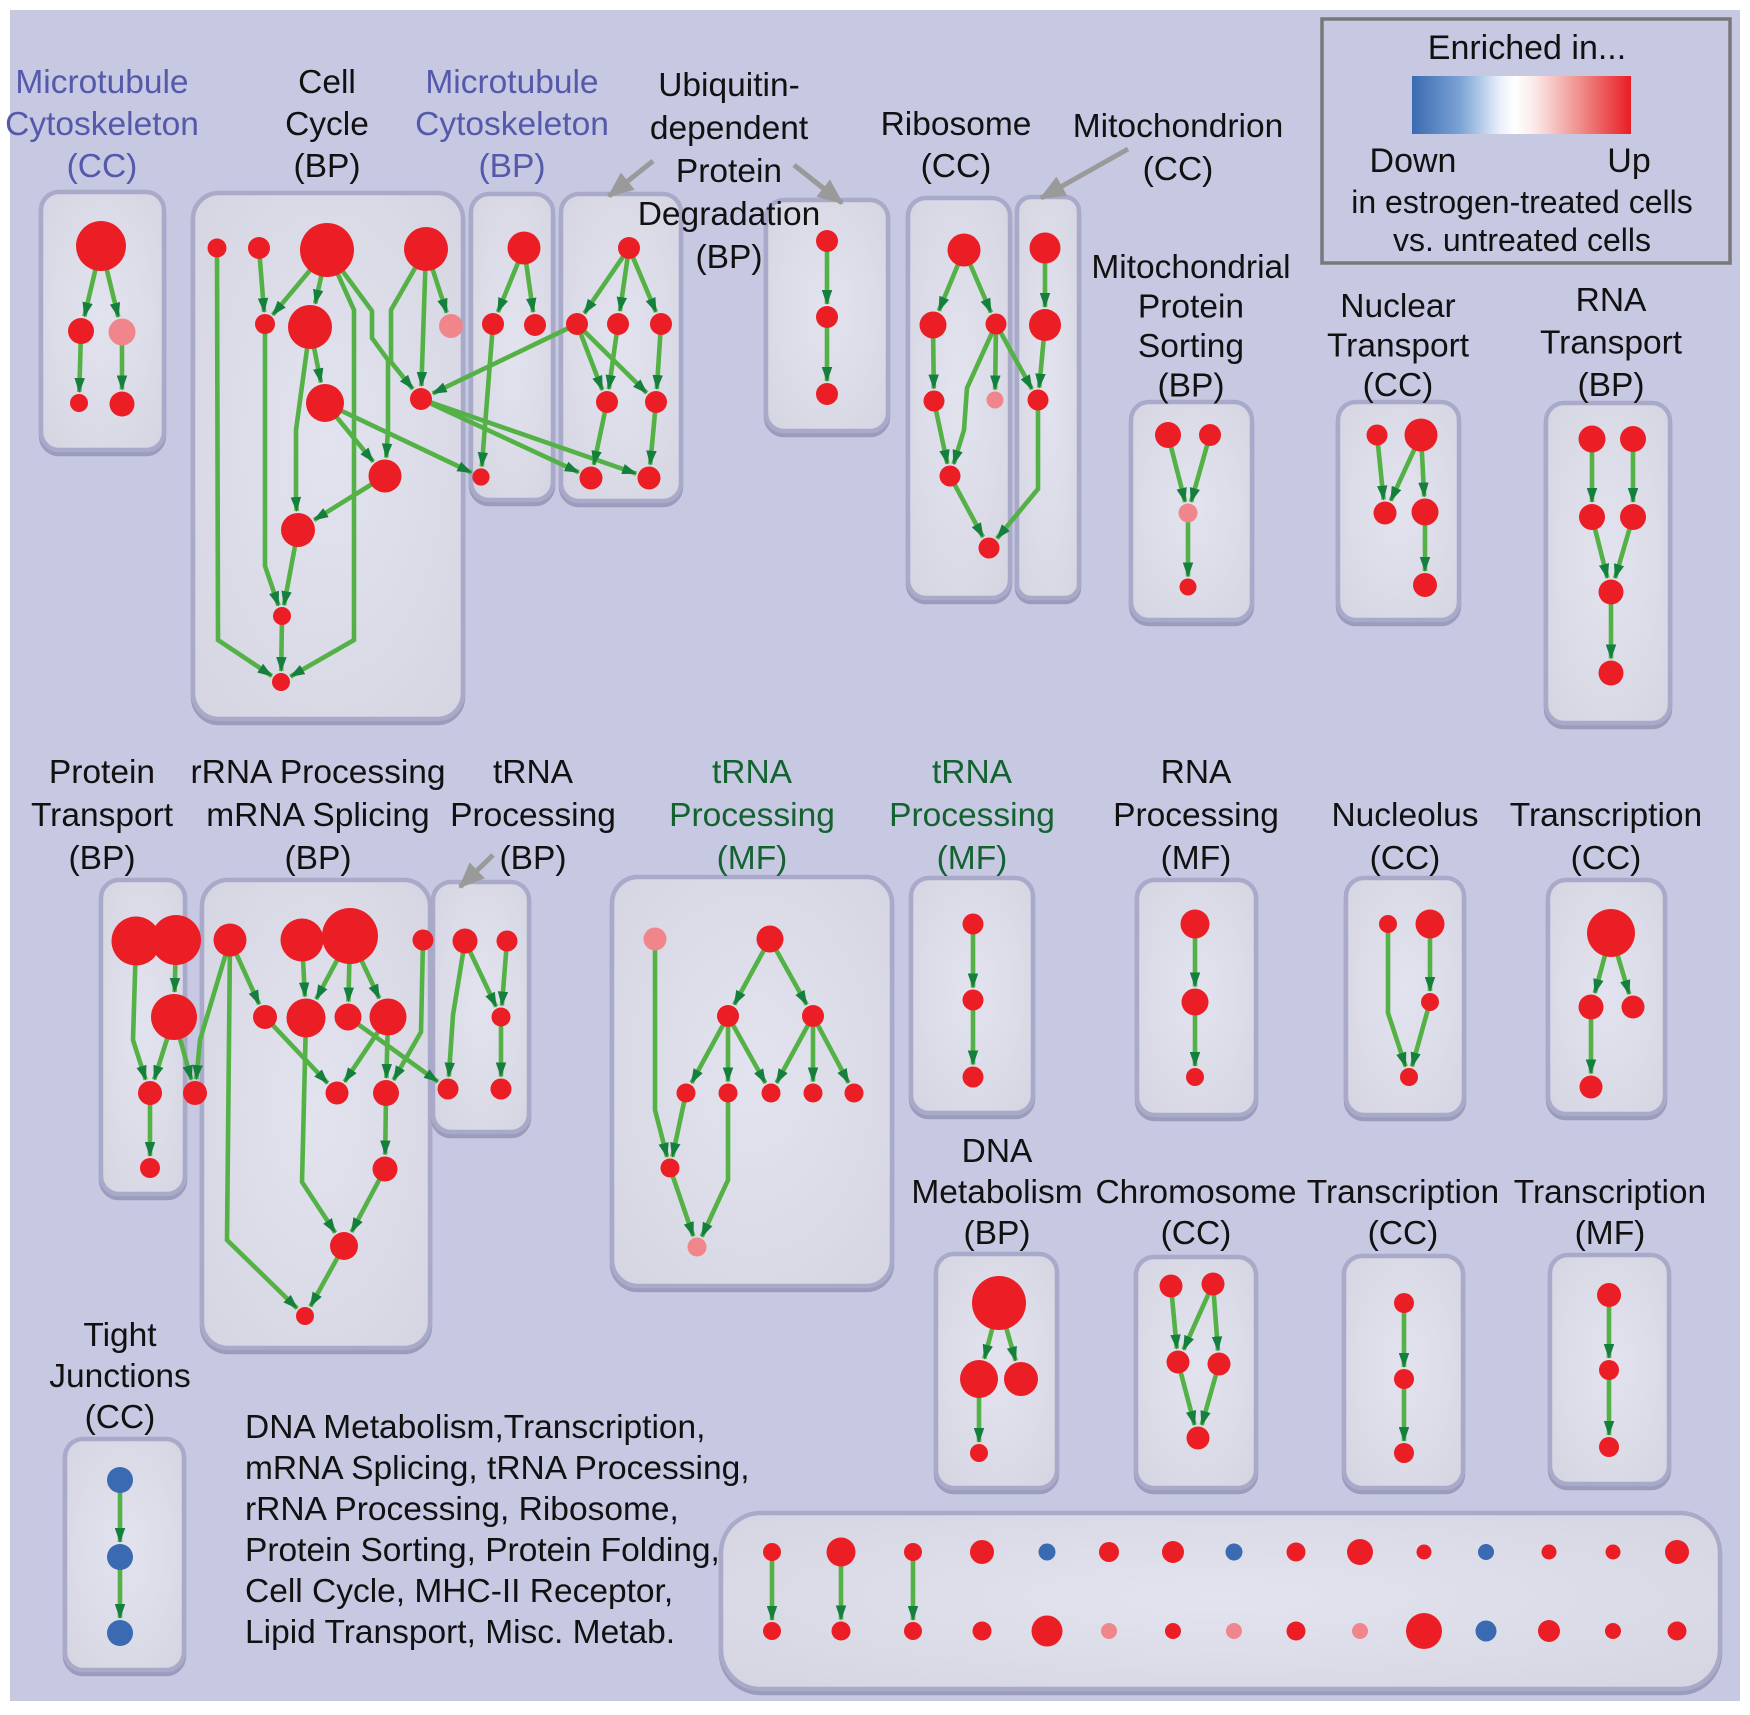 The width and height of the screenshot is (1750, 1715). Describe the element at coordinates (1195, 1192) in the screenshot. I see `svg-text: Chromosome` at that location.